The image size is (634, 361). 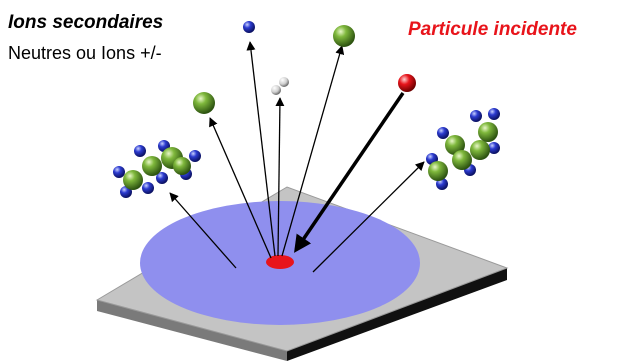 What do you see at coordinates (249, 27) in the screenshot?
I see `blue-atom-icon` at bounding box center [249, 27].